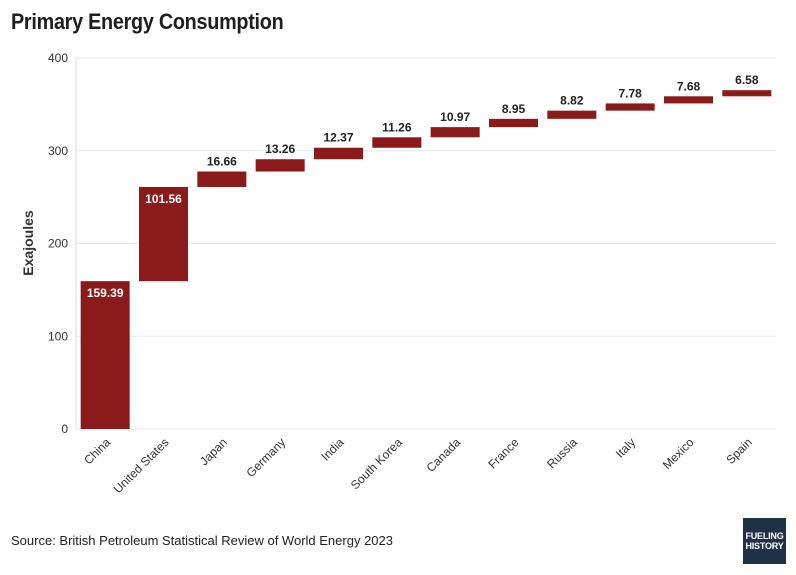 The height and width of the screenshot is (575, 796). What do you see at coordinates (58, 336) in the screenshot?
I see `y-tick-label: 100` at bounding box center [58, 336].